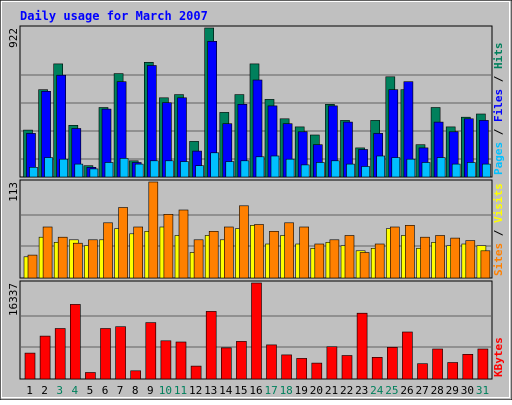  What do you see at coordinates (498, 132) in the screenshot?
I see `legend-sep-1: /` at bounding box center [498, 132].